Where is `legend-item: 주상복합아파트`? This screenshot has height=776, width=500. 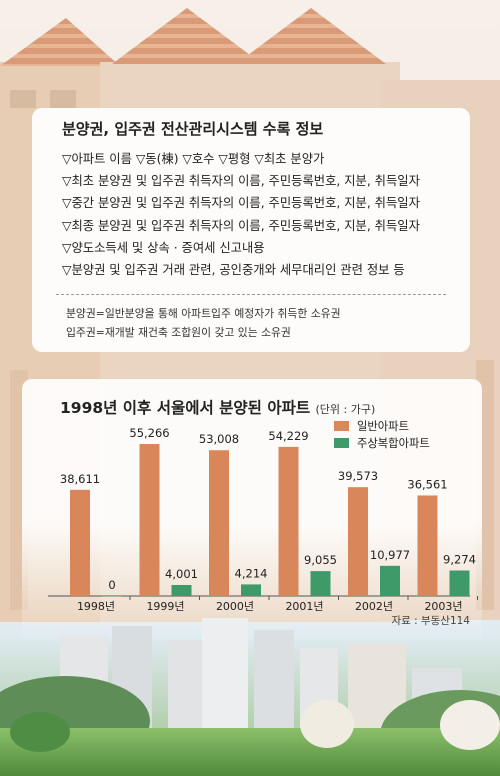
legend-item: 주상복합아파트 is located at coordinates (382, 443).